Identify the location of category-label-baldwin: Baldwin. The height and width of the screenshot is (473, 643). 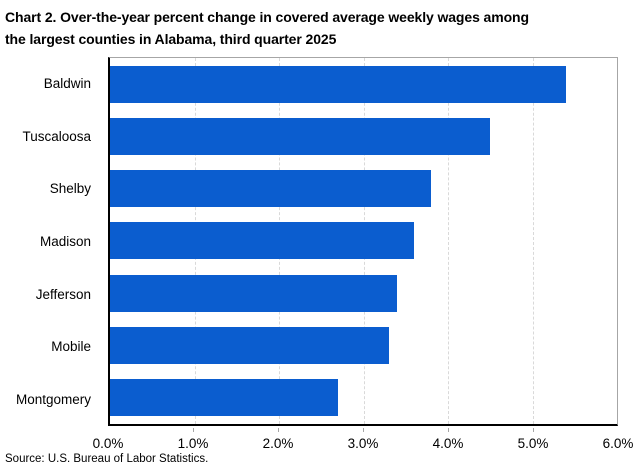
(67, 83).